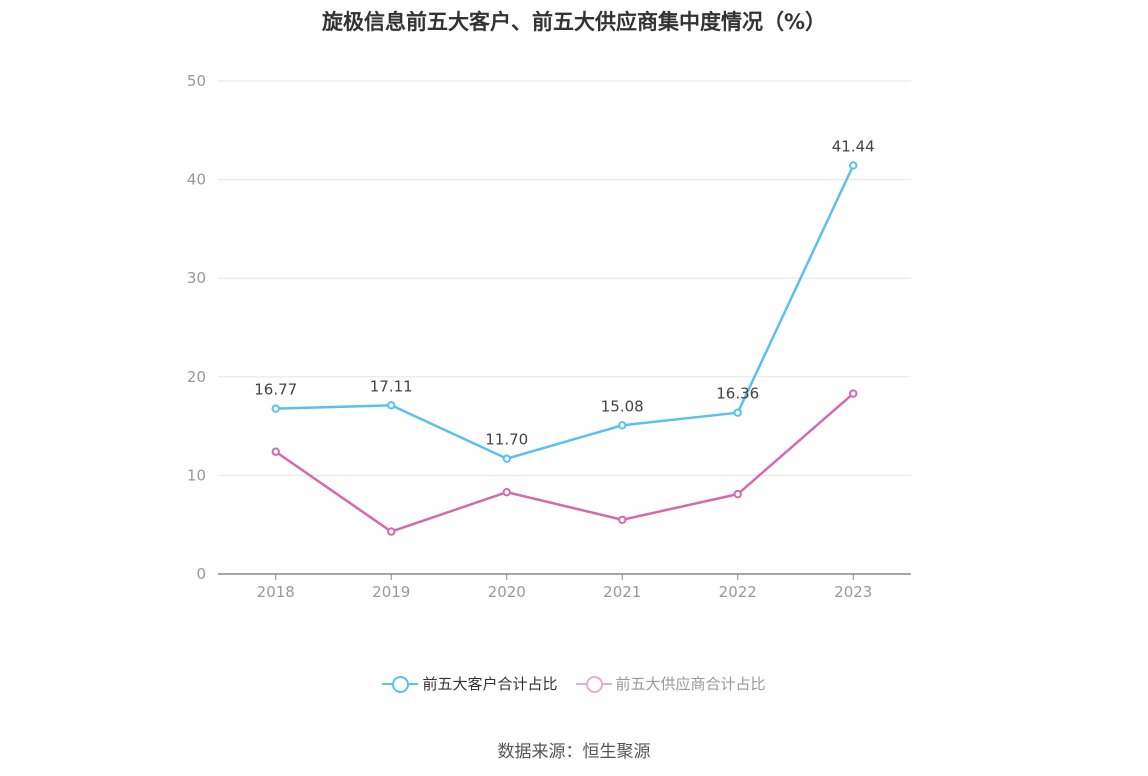  What do you see at coordinates (391, 386) in the screenshot?
I see `data-label: 17.11` at bounding box center [391, 386].